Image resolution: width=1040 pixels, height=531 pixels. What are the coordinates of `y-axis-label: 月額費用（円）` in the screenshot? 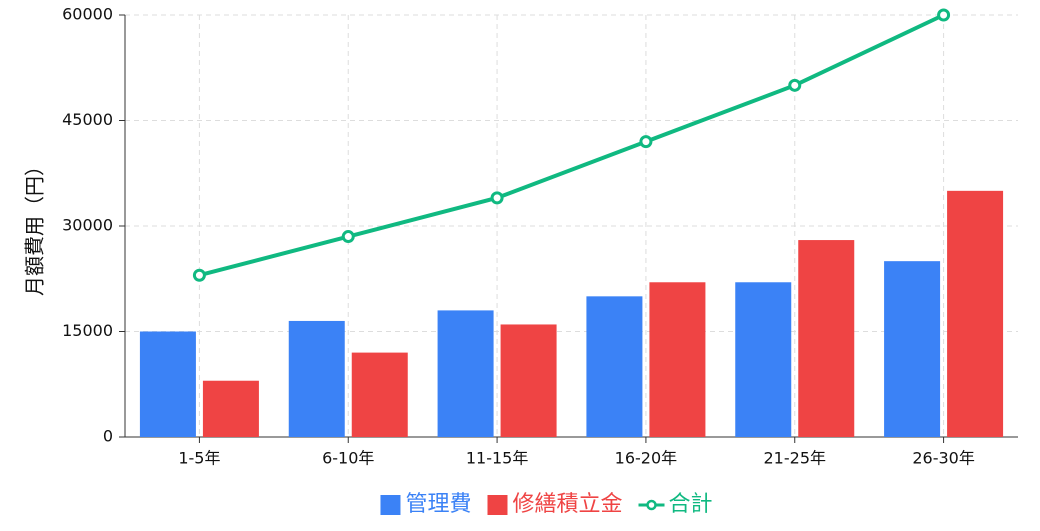 It's located at (35, 226).